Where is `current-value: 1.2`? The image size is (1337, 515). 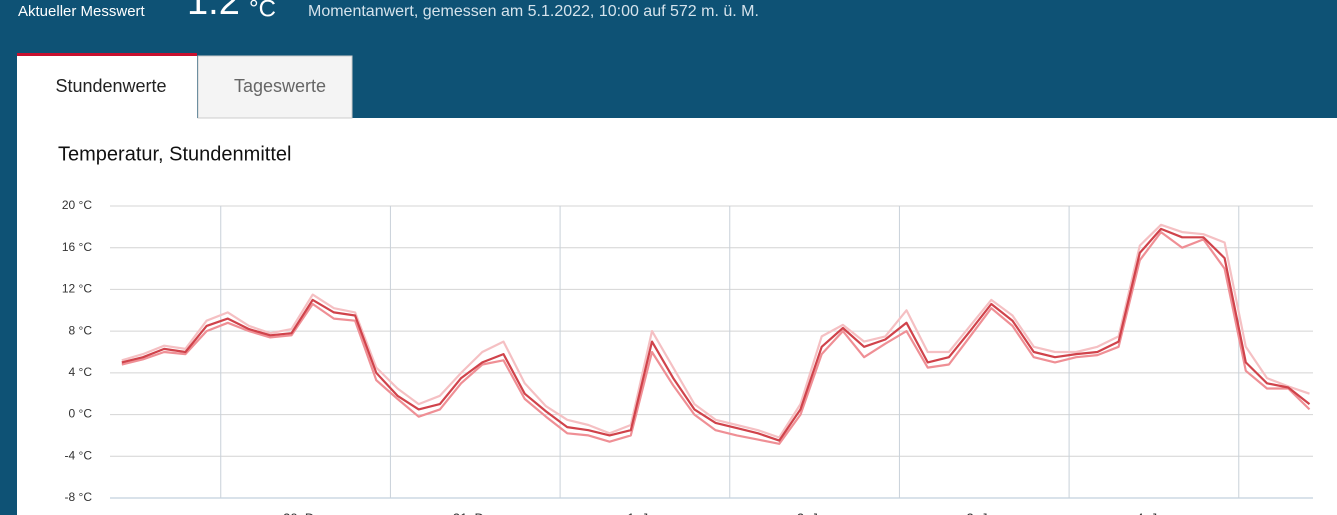
current-value: 1.2 is located at coordinates (213, 11).